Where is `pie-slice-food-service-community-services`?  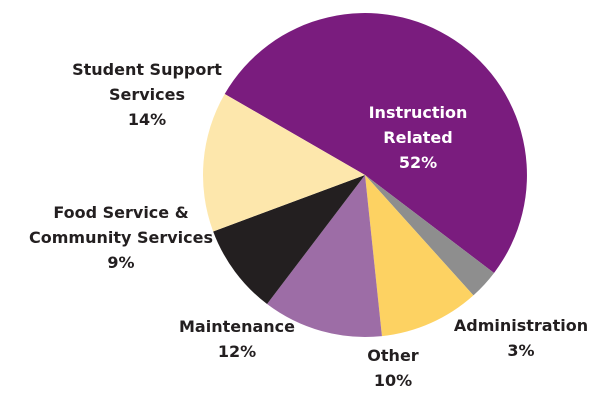
pie-slice-food-service-community-services is located at coordinates (289, 240).